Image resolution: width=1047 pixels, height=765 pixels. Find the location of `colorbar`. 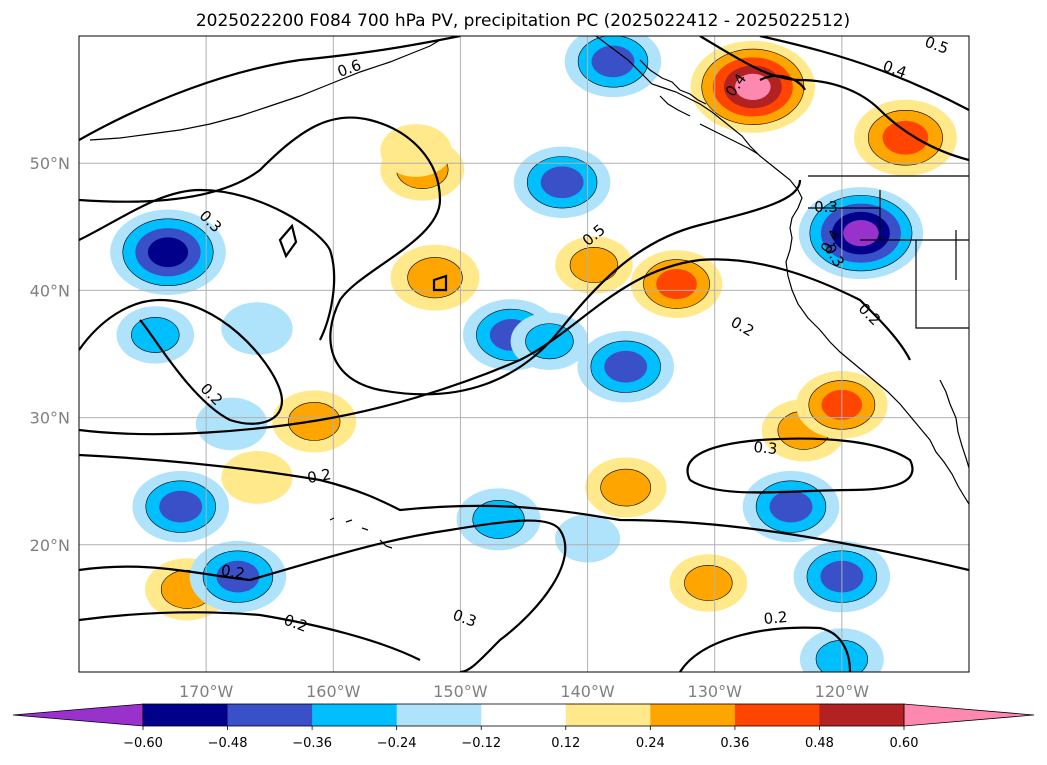

colorbar is located at coordinates (523, 715).